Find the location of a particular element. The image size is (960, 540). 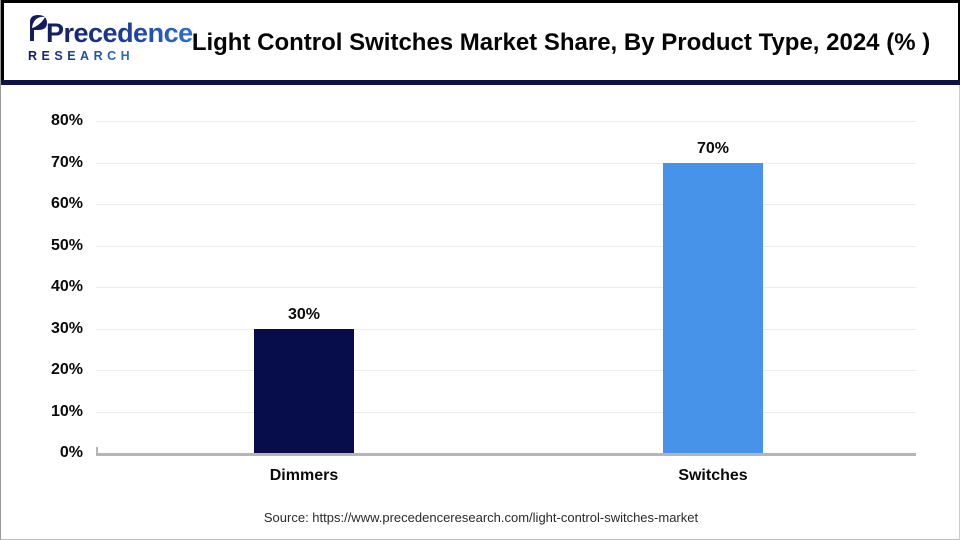

y-axis-tick is located at coordinates (97, 450).